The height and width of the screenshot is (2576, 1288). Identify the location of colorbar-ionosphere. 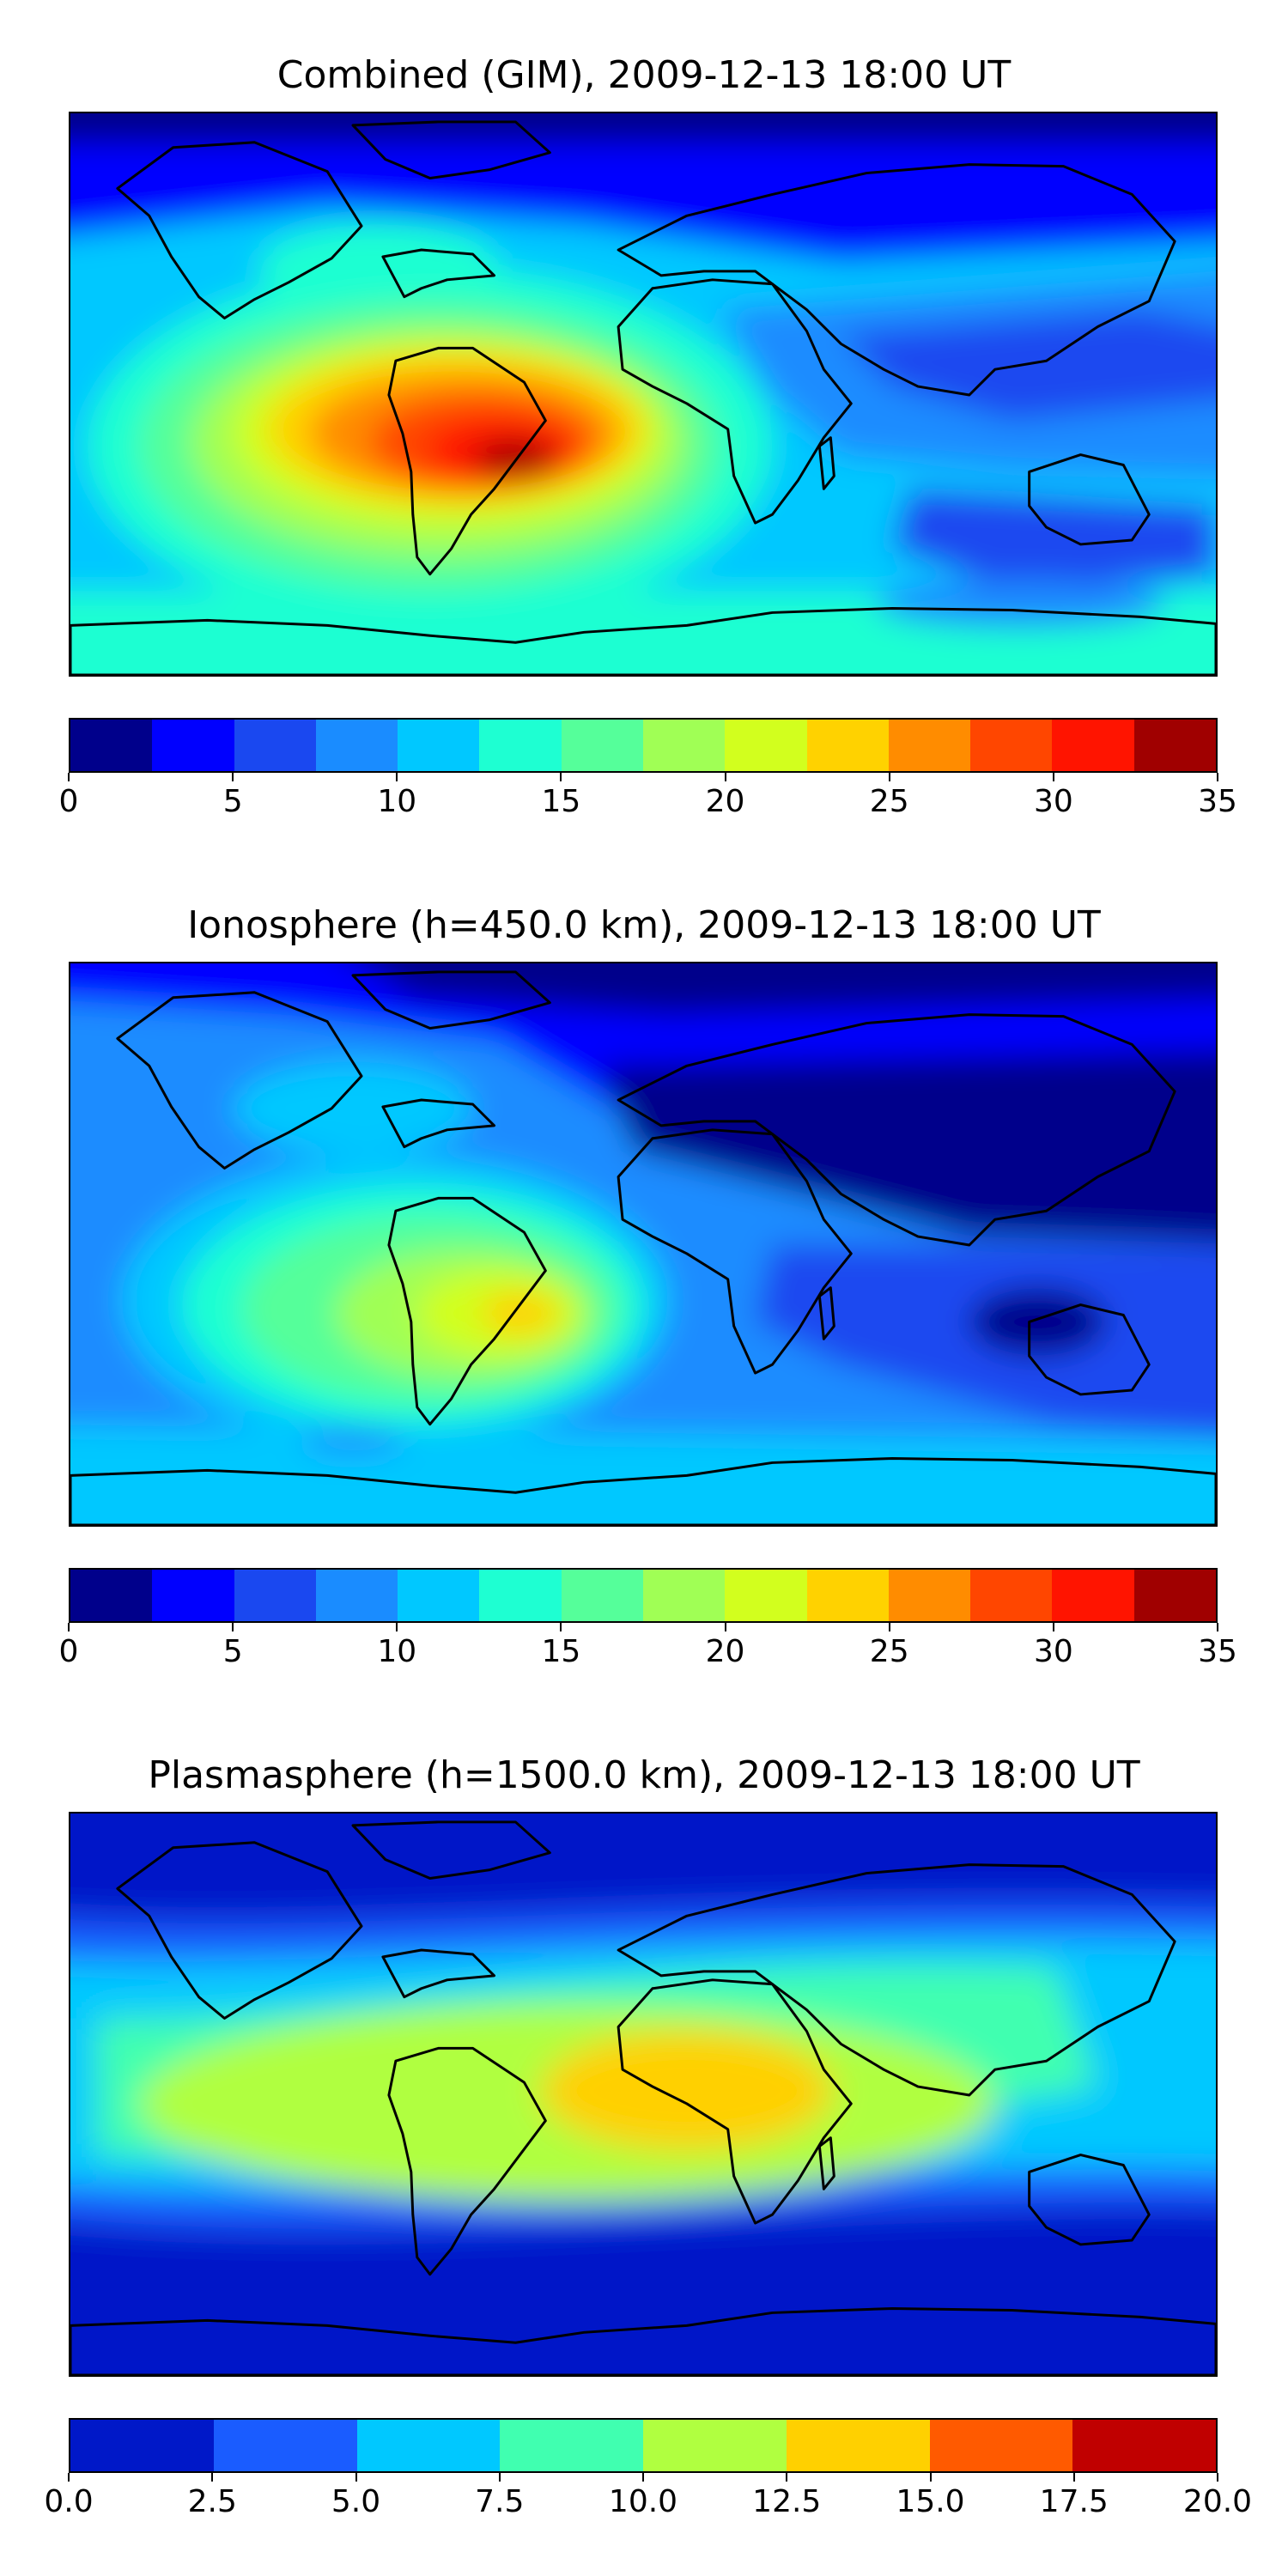
(643, 1595).